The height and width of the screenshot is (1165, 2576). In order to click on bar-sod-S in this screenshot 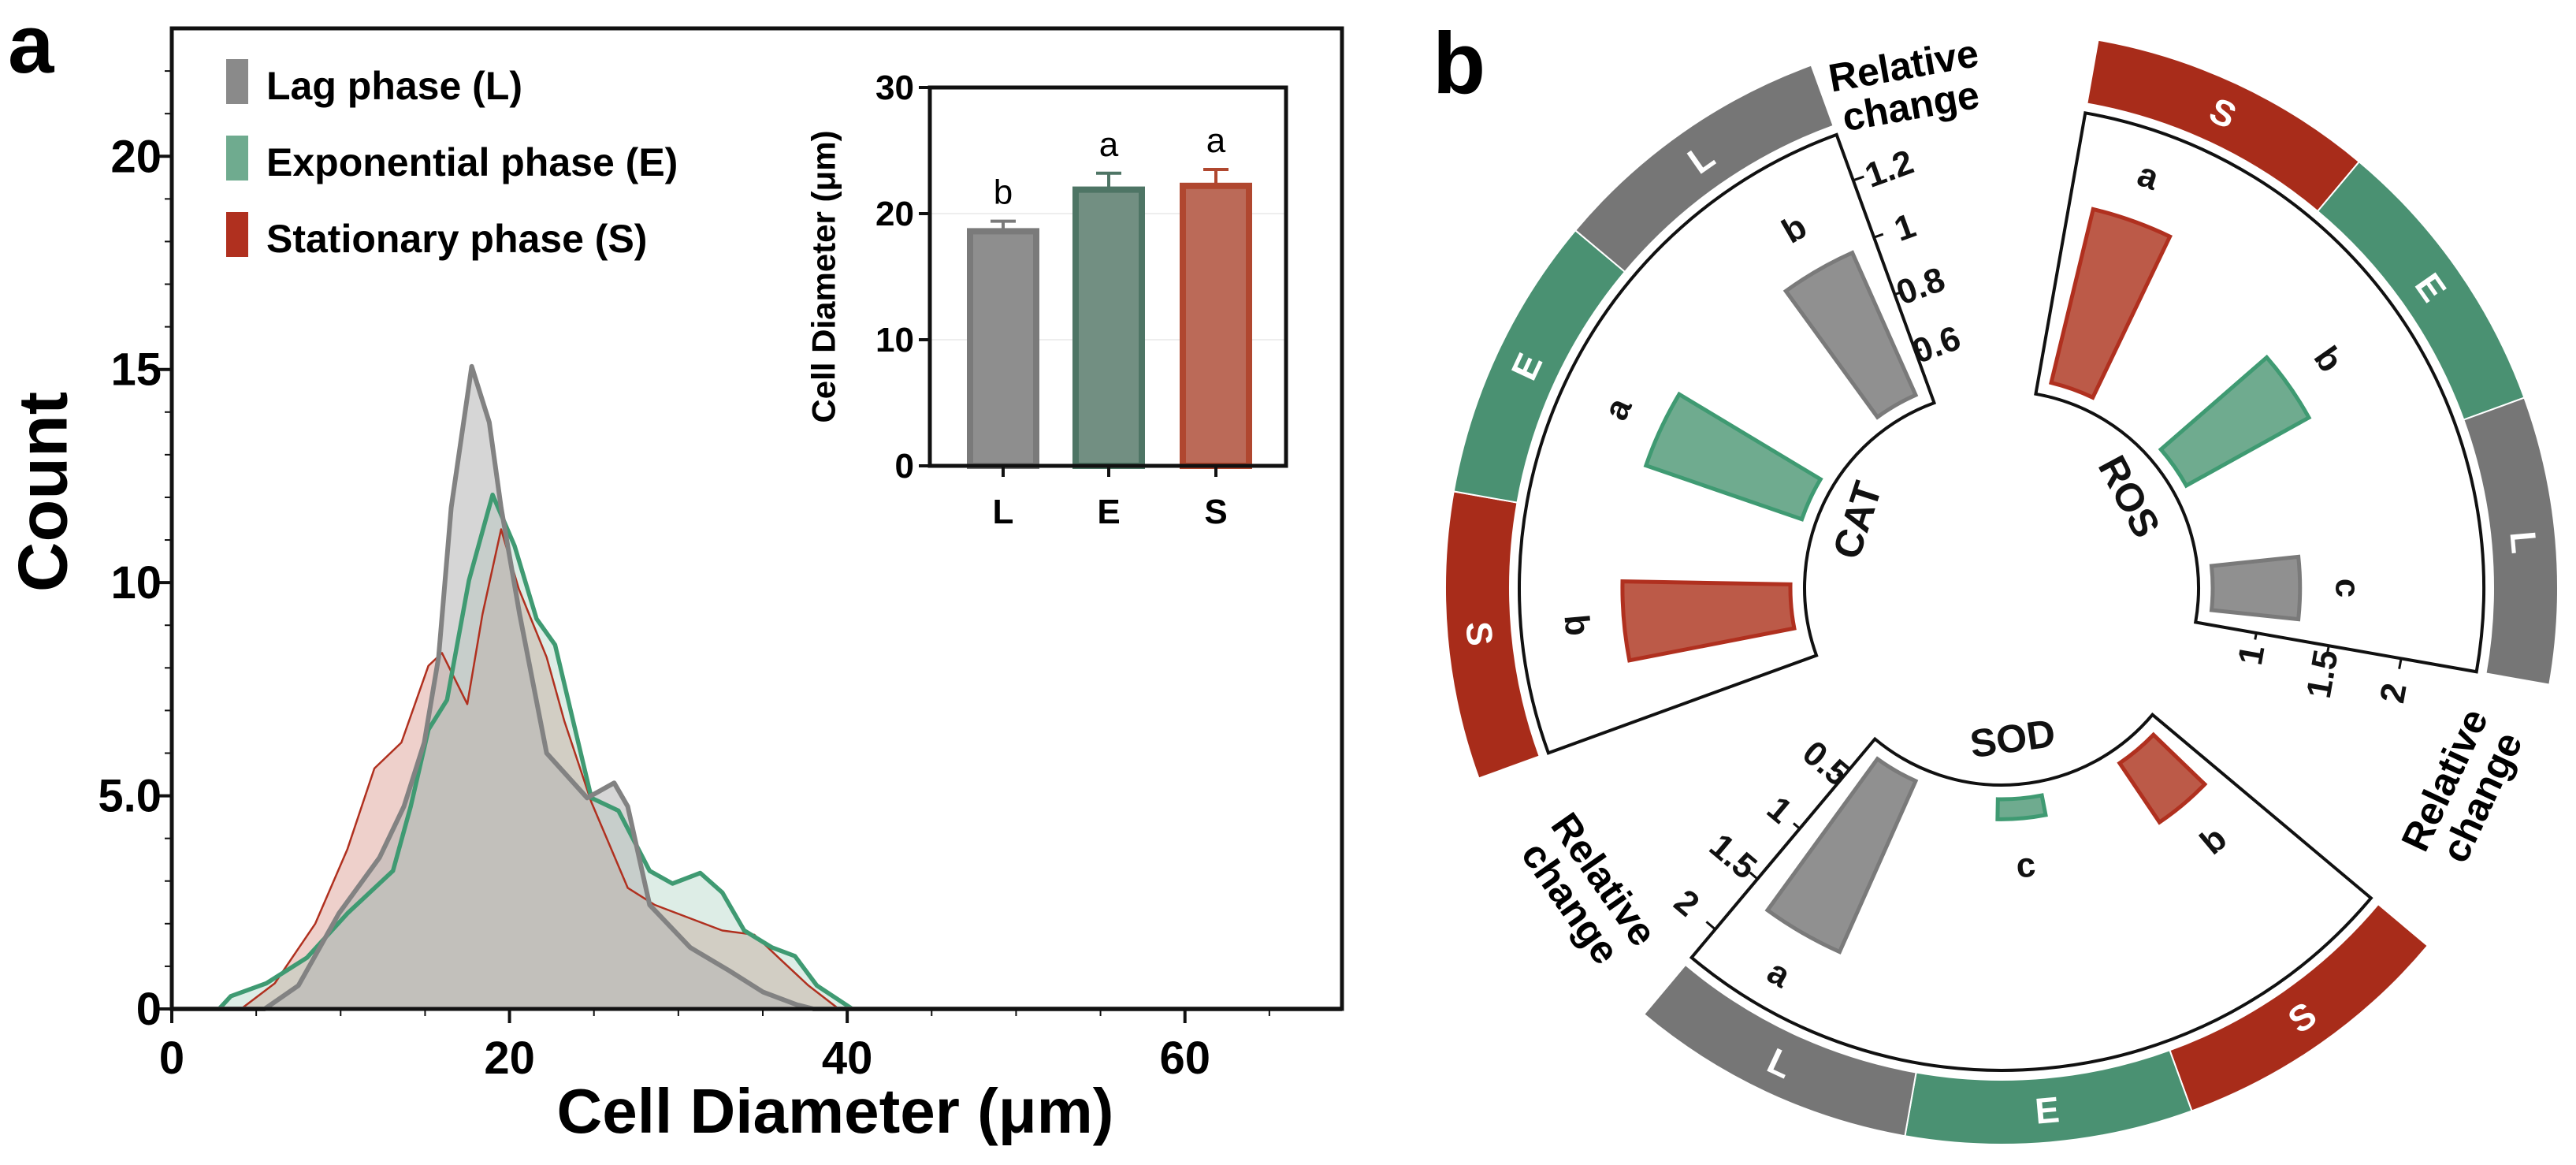, I will do `click(2162, 778)`.